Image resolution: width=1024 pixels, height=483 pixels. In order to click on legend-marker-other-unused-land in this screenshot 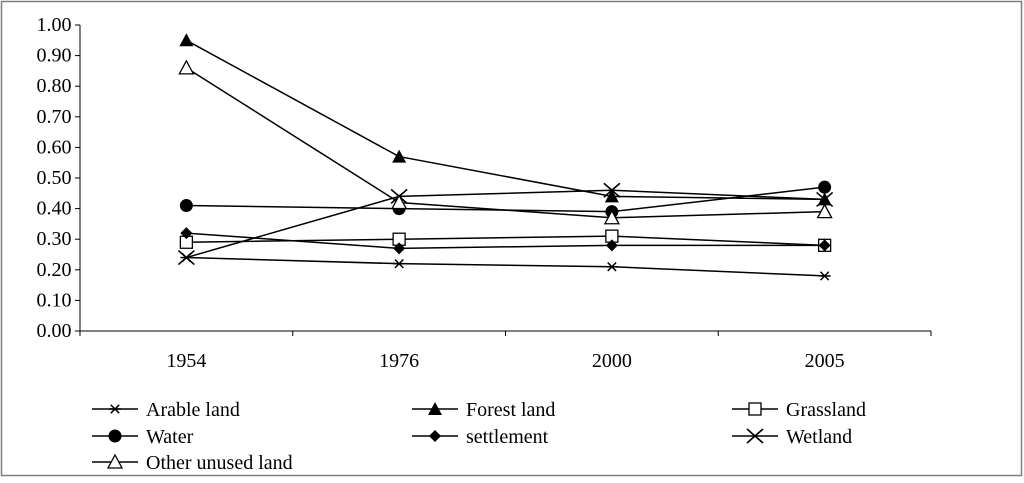, I will do `click(115, 461)`.